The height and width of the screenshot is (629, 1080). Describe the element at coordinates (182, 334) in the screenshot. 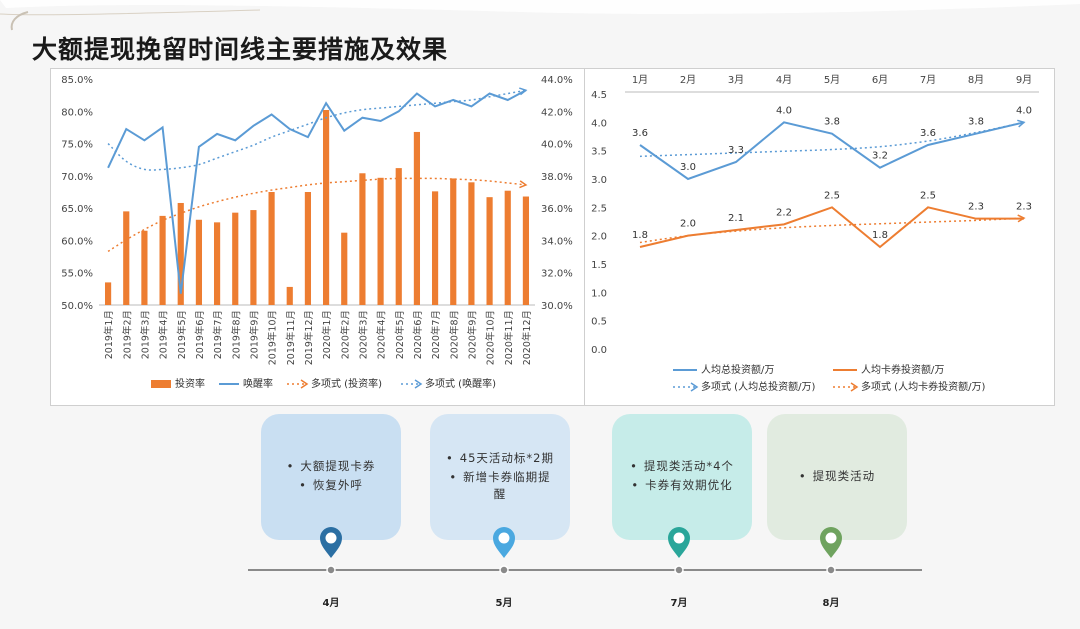

I see `x-axis-tick: 2019年5月` at that location.